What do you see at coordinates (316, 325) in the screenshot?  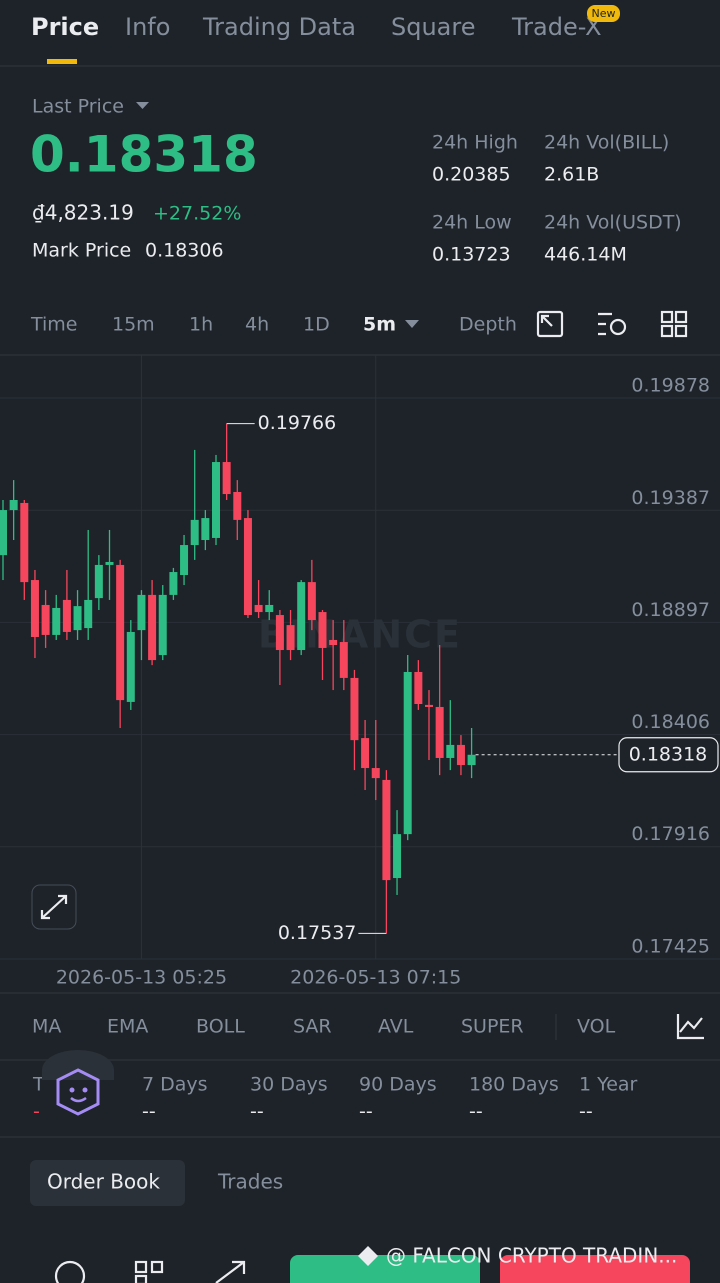 I see `interval: 1D` at bounding box center [316, 325].